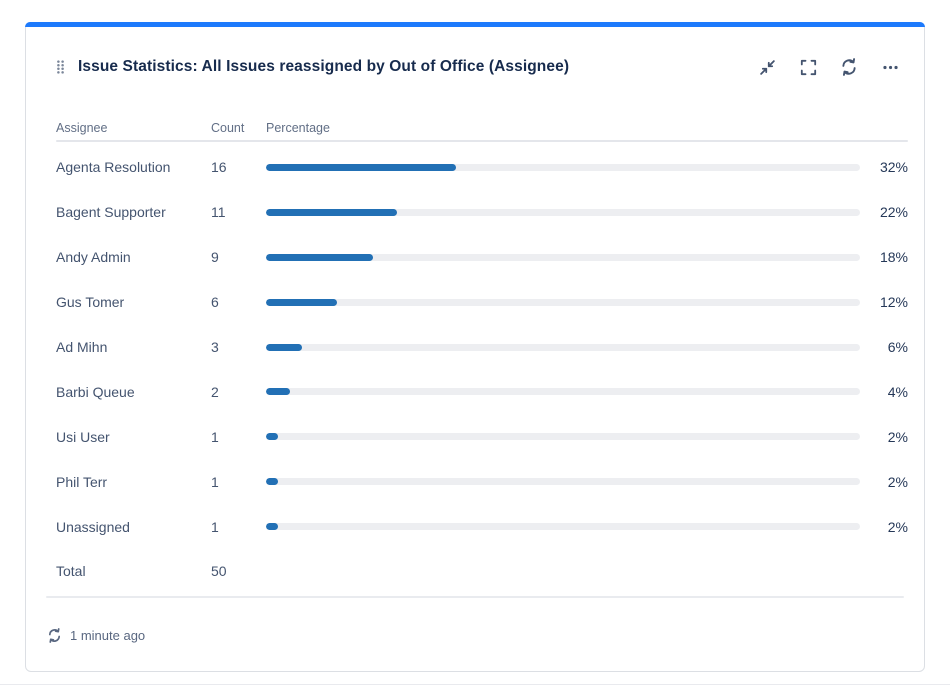 Image resolution: width=950 pixels, height=687 pixels. Describe the element at coordinates (482, 141) in the screenshot. I see `table-header-divider` at that location.